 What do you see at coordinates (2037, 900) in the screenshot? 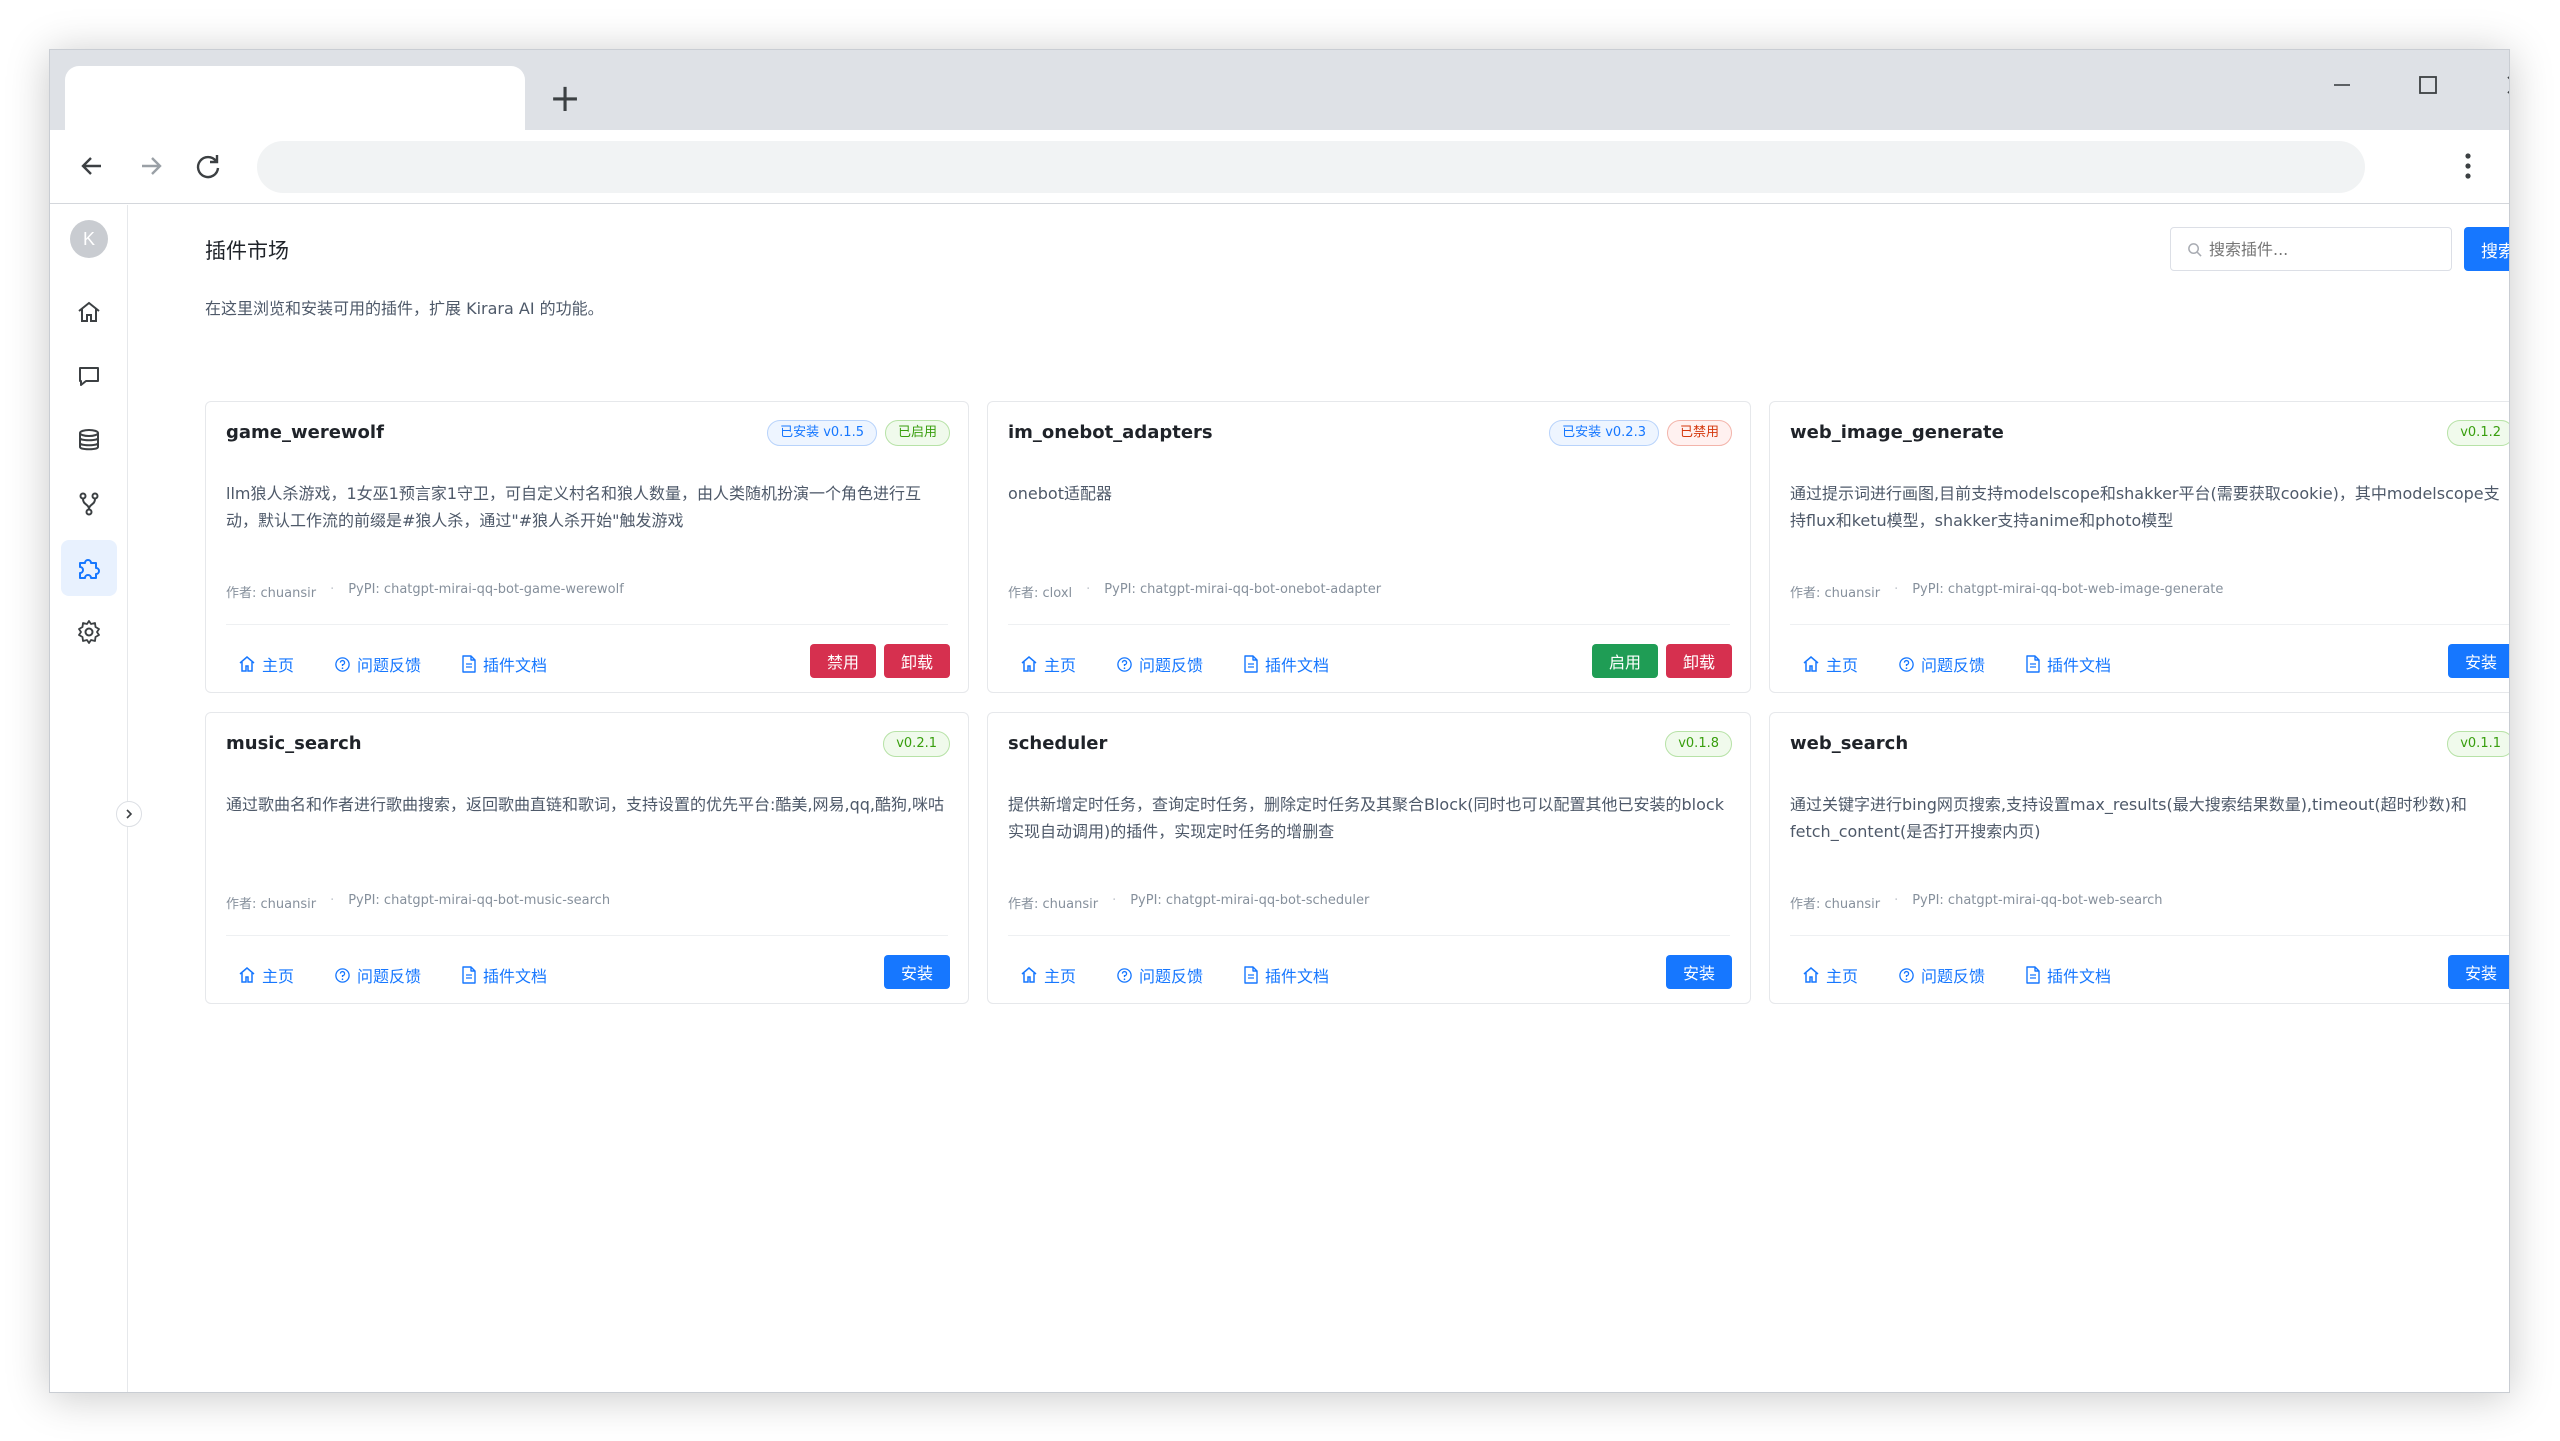
I see `plugin-pypi: PyPI: chatgpt-mirai-qq-bot-web-search` at bounding box center [2037, 900].